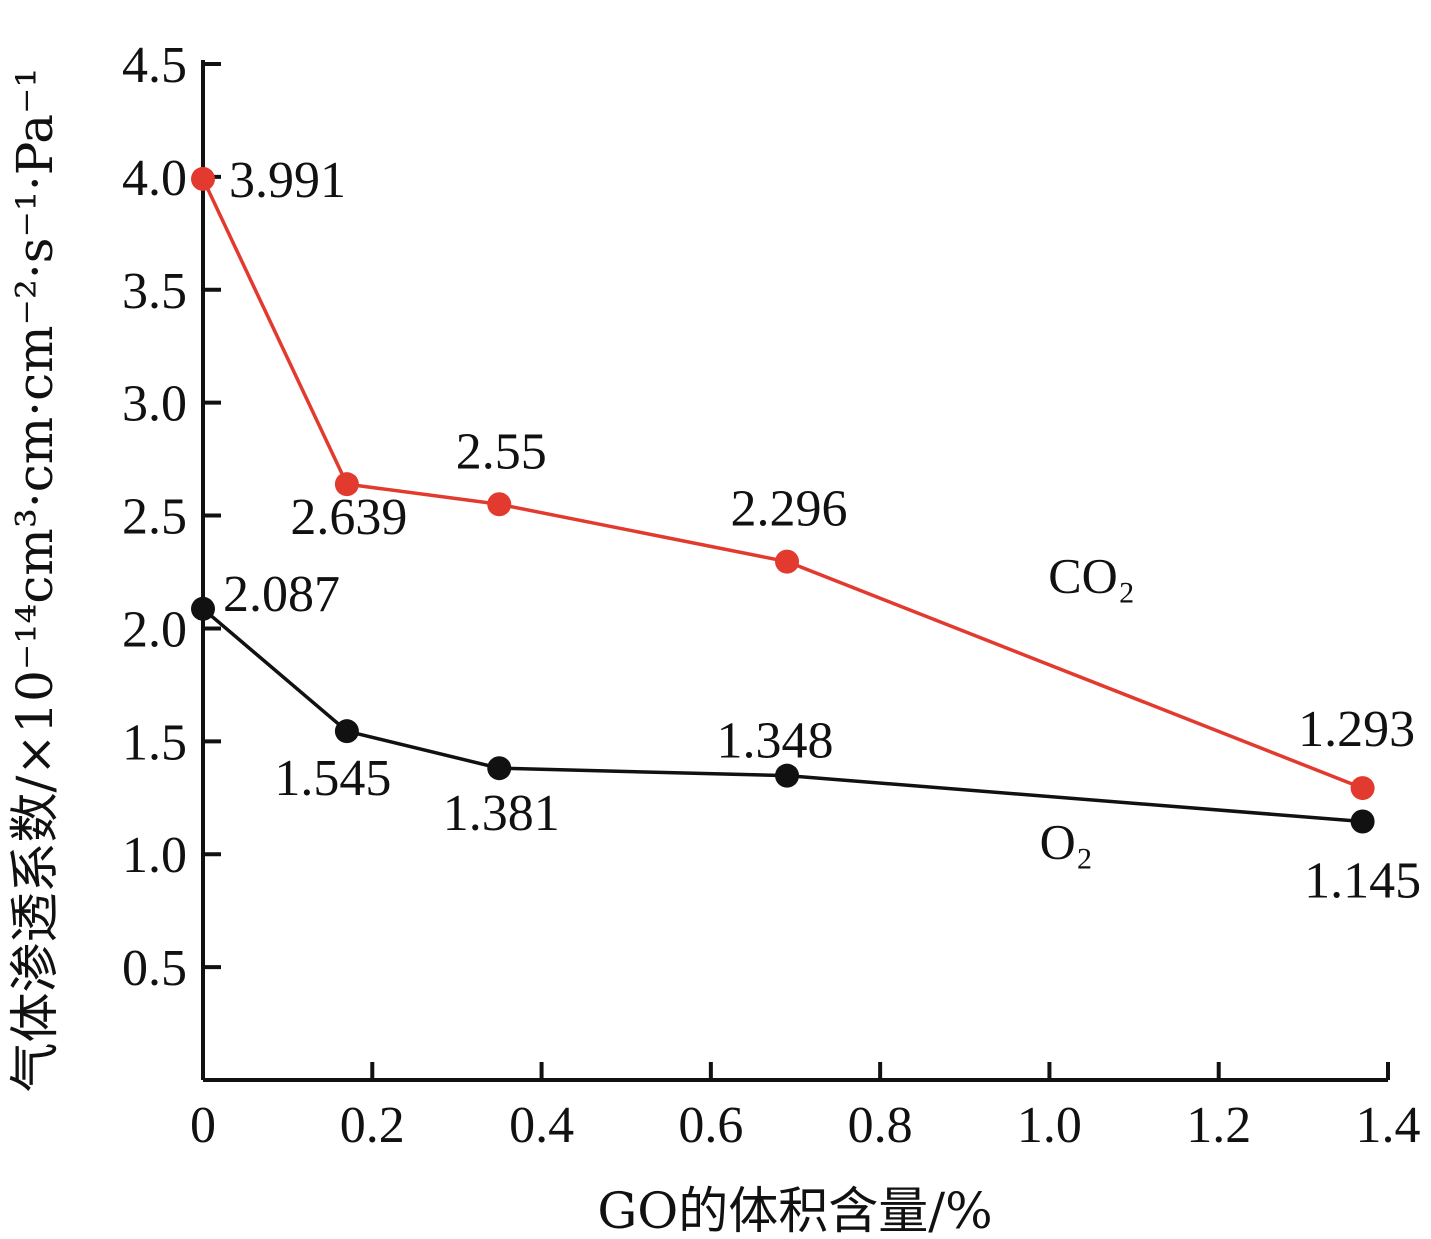 This screenshot has height=1239, width=1431. I want to click on y-tick-label: 0.5, so click(154, 968).